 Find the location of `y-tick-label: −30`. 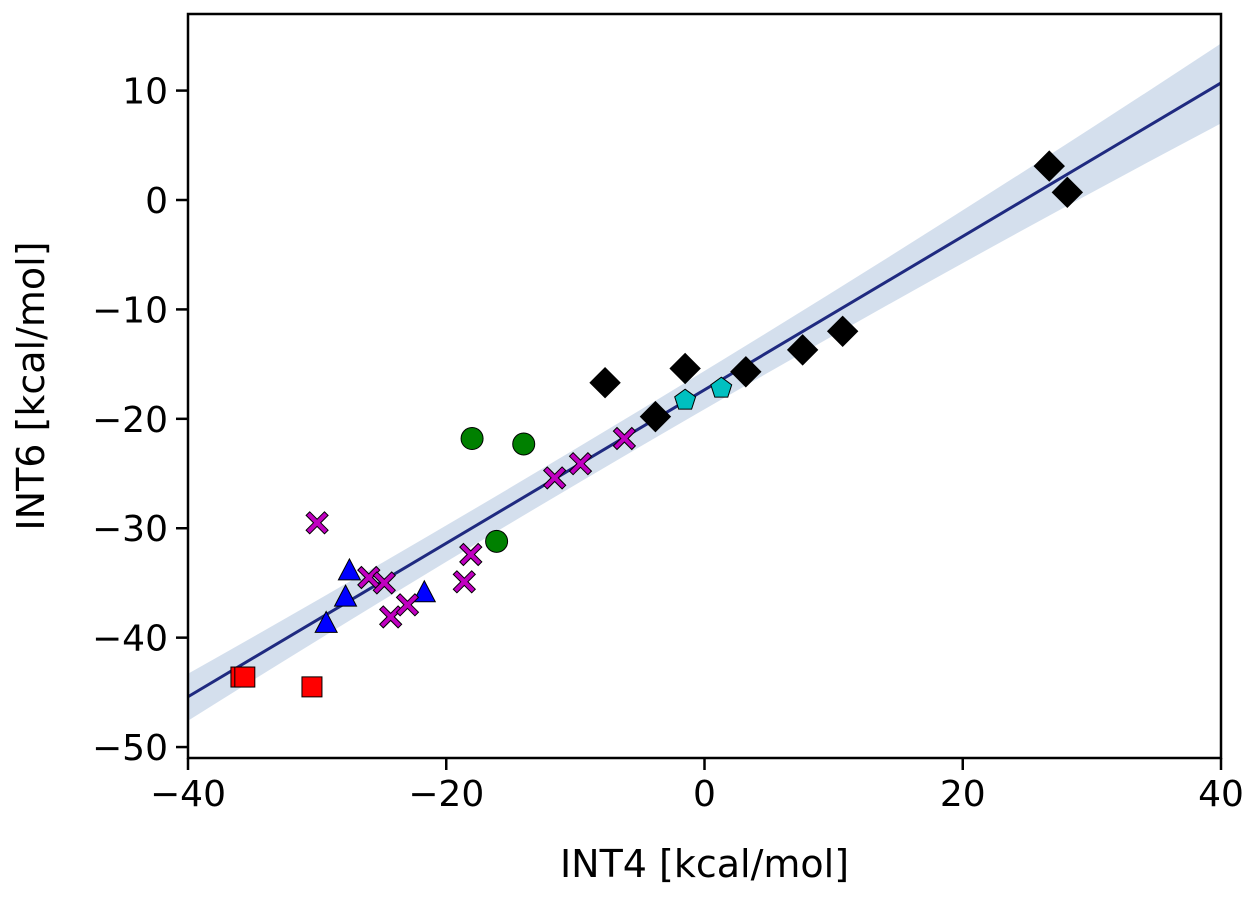

y-tick-label: −30 is located at coordinates (130, 529).